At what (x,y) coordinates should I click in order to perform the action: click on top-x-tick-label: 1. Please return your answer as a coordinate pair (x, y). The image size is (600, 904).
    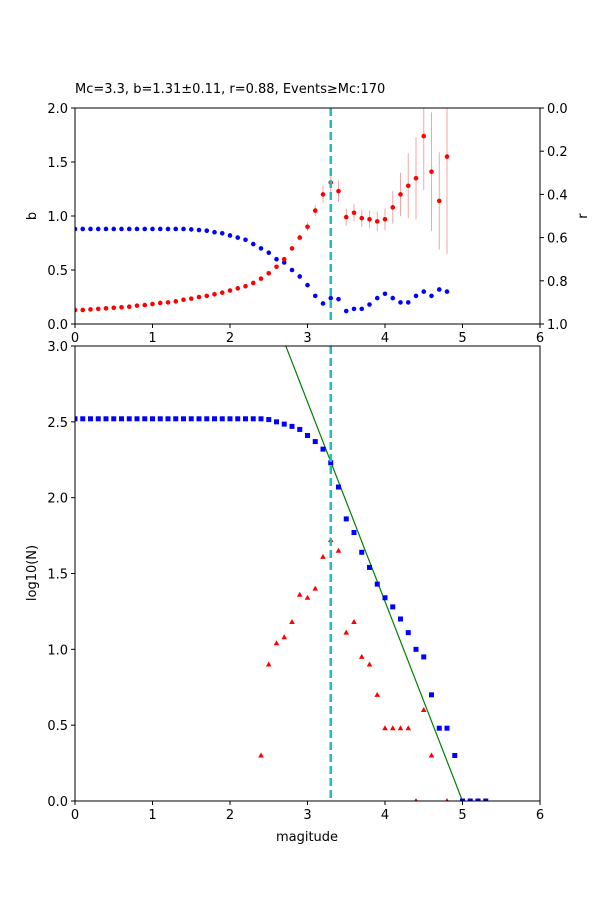
    Looking at the image, I should click on (152, 338).